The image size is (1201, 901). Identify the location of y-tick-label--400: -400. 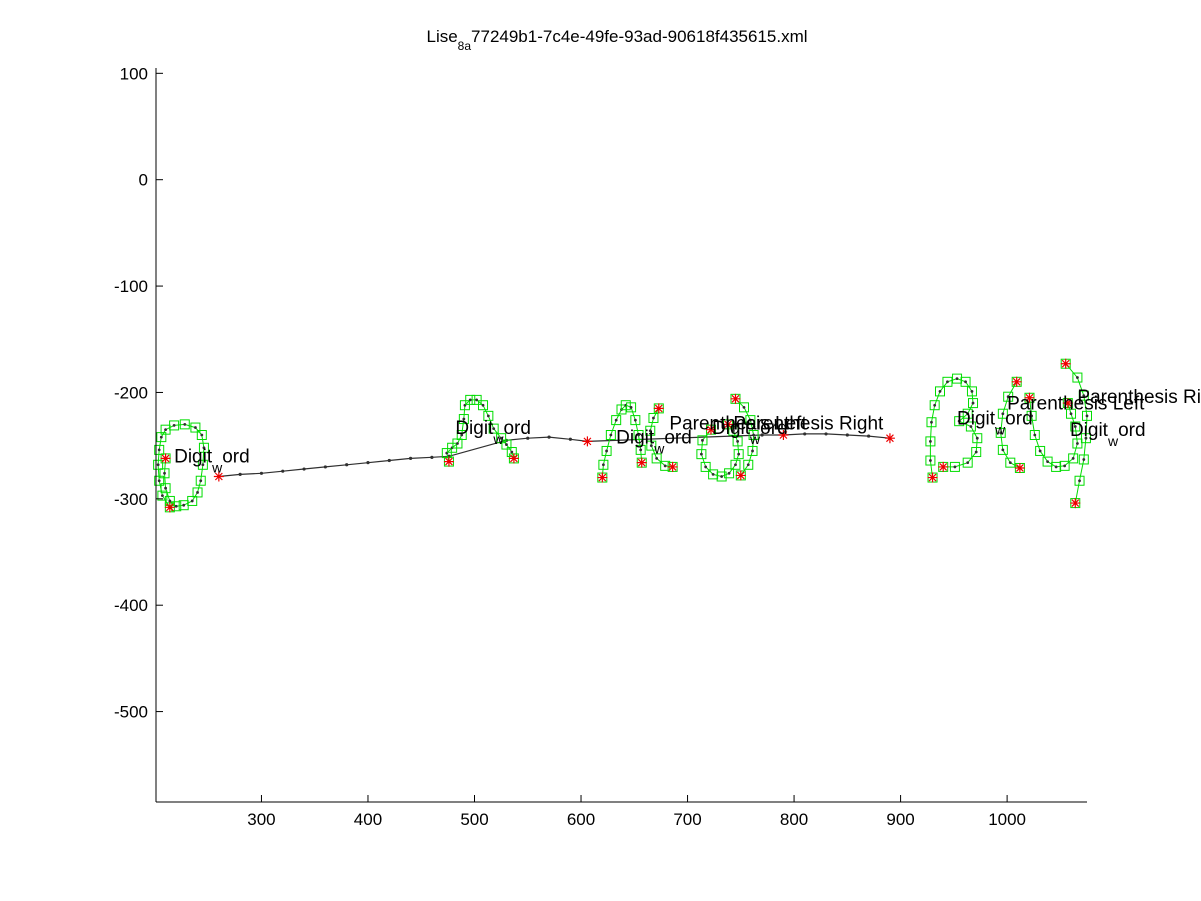
(131, 605).